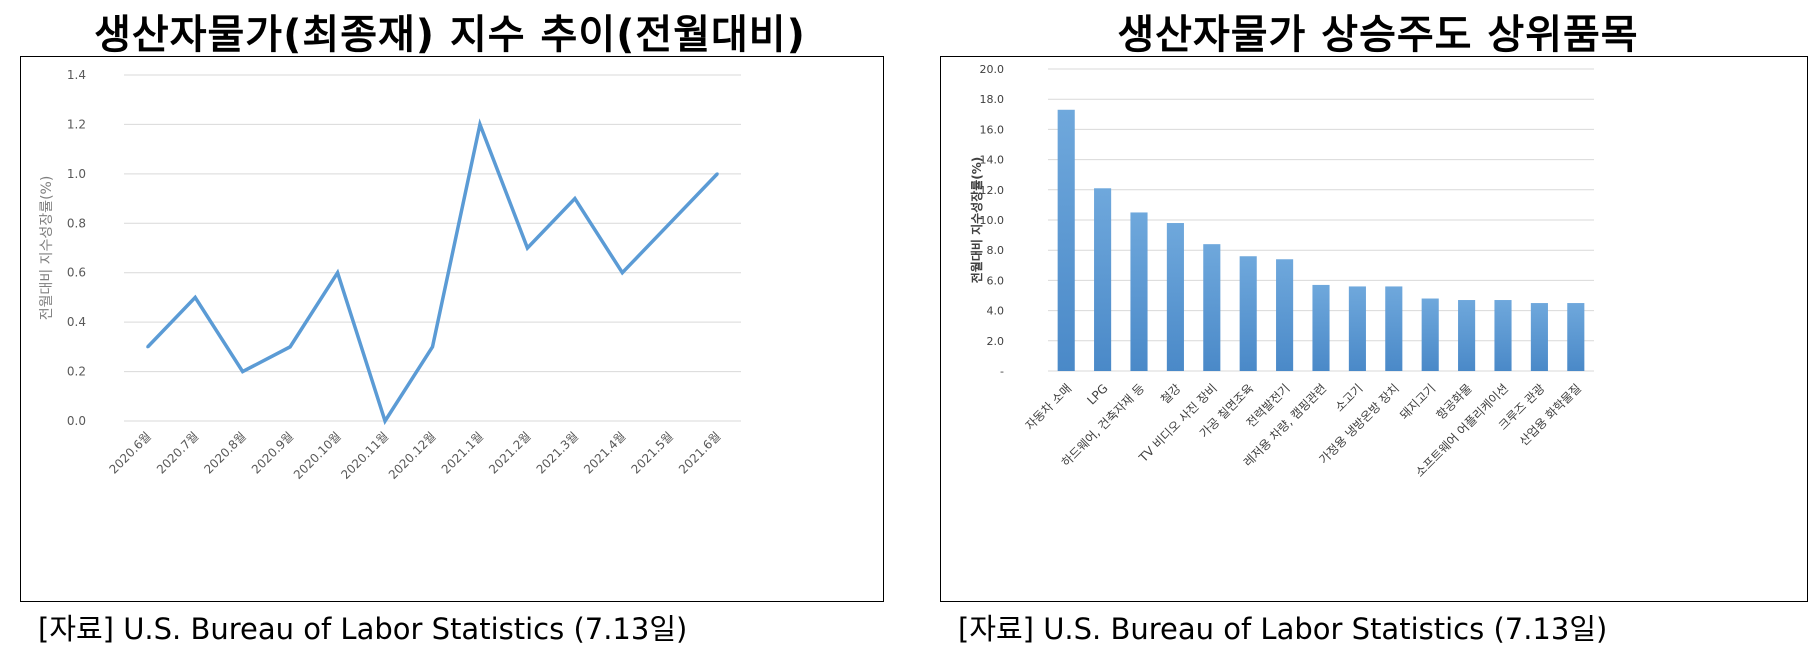 This screenshot has height=650, width=1816. What do you see at coordinates (992, 69) in the screenshot?
I see `y-tick-label: 20.0` at bounding box center [992, 69].